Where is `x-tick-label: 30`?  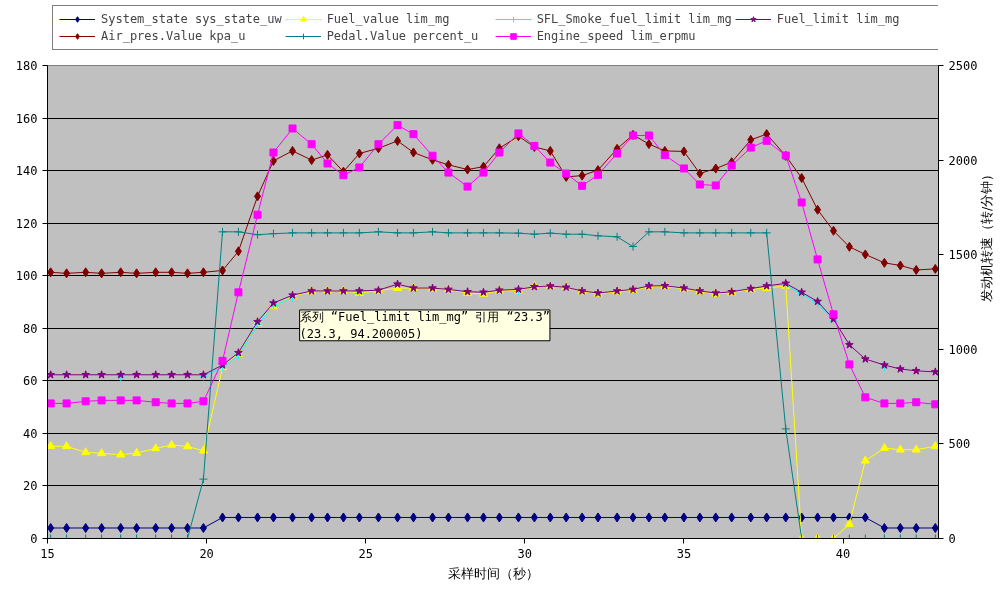 x-tick-label: 30 is located at coordinates (525, 553).